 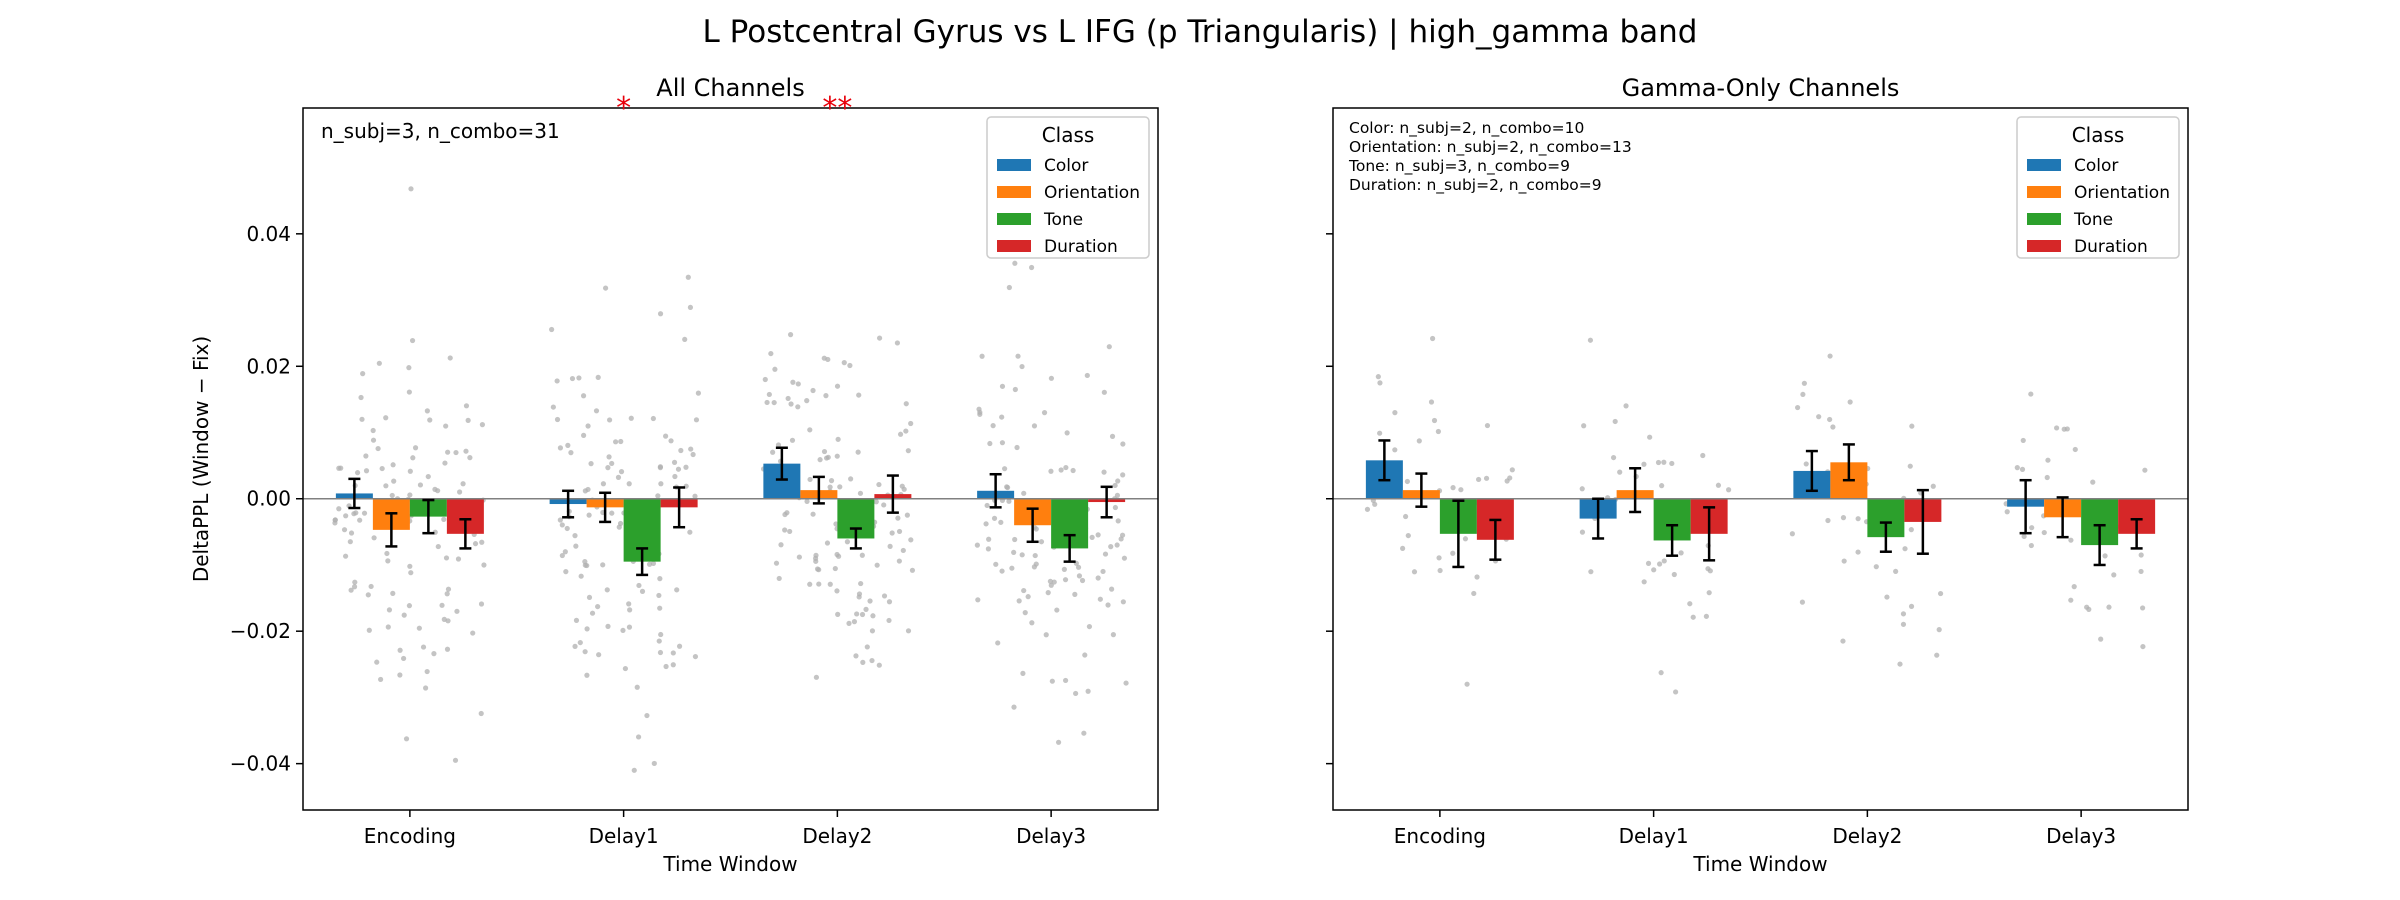 What do you see at coordinates (1014, 192) in the screenshot?
I see `legend-swatch-orientation` at bounding box center [1014, 192].